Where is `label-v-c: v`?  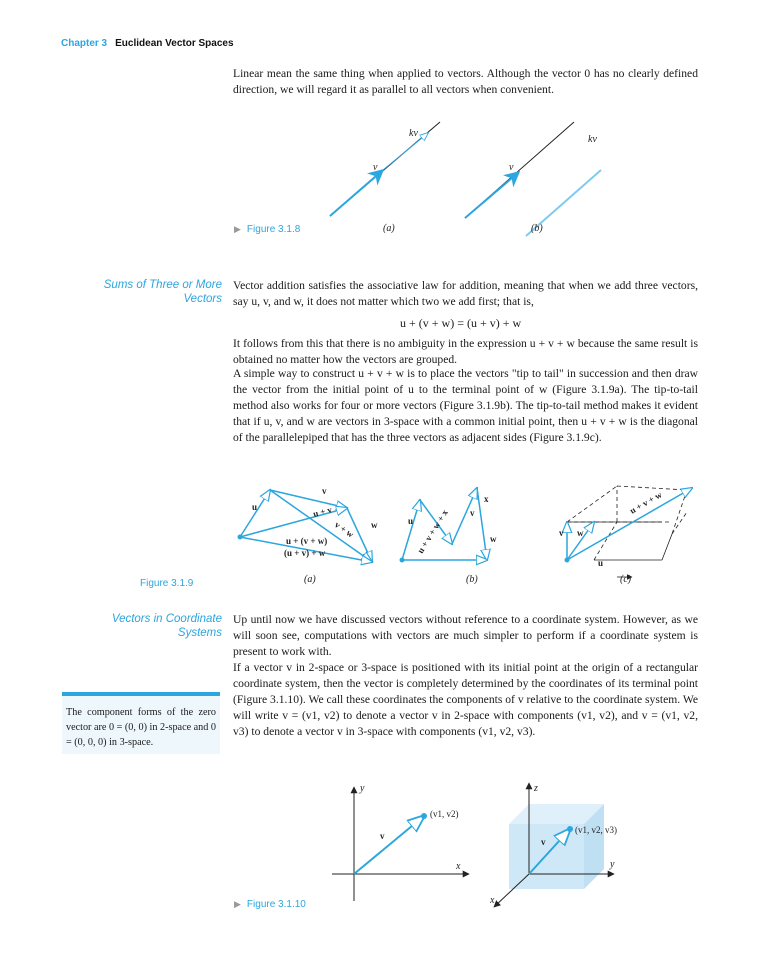 label-v-c: v is located at coordinates (561, 533).